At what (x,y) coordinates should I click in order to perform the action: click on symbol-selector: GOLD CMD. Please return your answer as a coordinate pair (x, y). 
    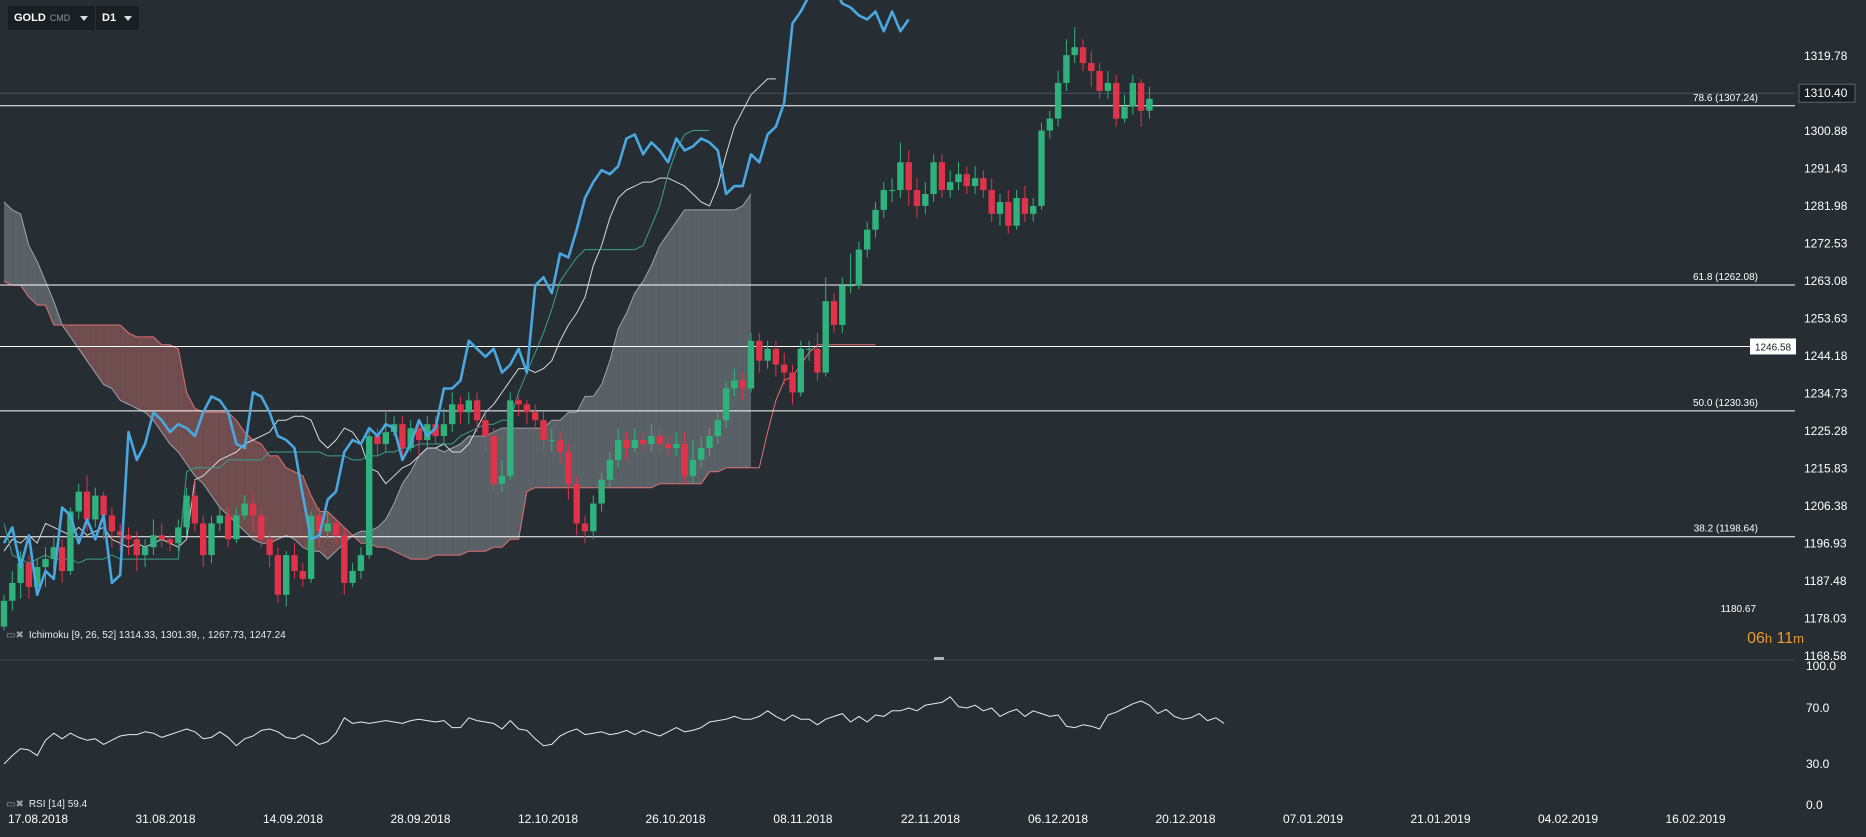
    Looking at the image, I should click on (52, 18).